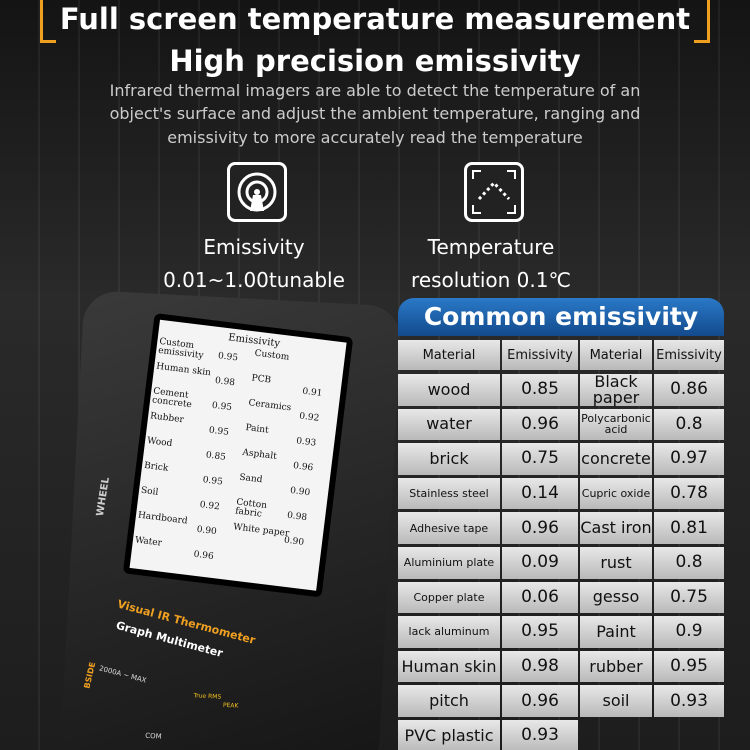 Image resolution: width=750 pixels, height=750 pixels. What do you see at coordinates (251, 508) in the screenshot?
I see `screen-item: Cotton fabric` at bounding box center [251, 508].